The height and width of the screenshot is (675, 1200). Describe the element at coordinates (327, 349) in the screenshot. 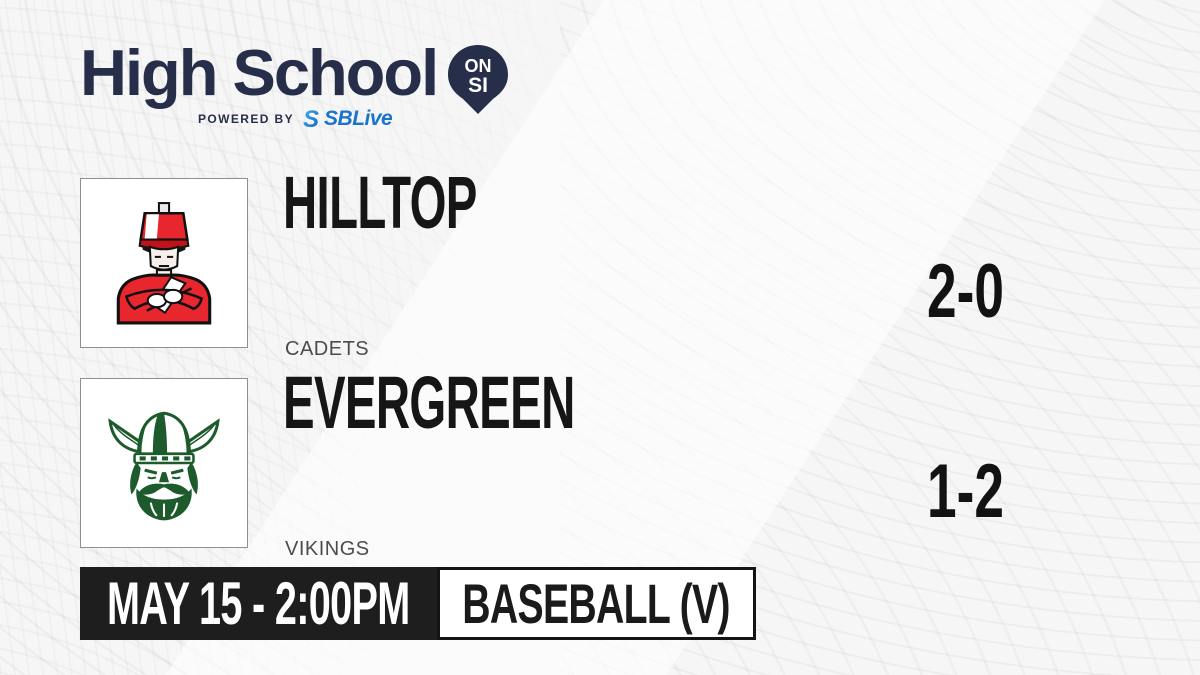

I see `team1-mascot-label: CADETS` at that location.